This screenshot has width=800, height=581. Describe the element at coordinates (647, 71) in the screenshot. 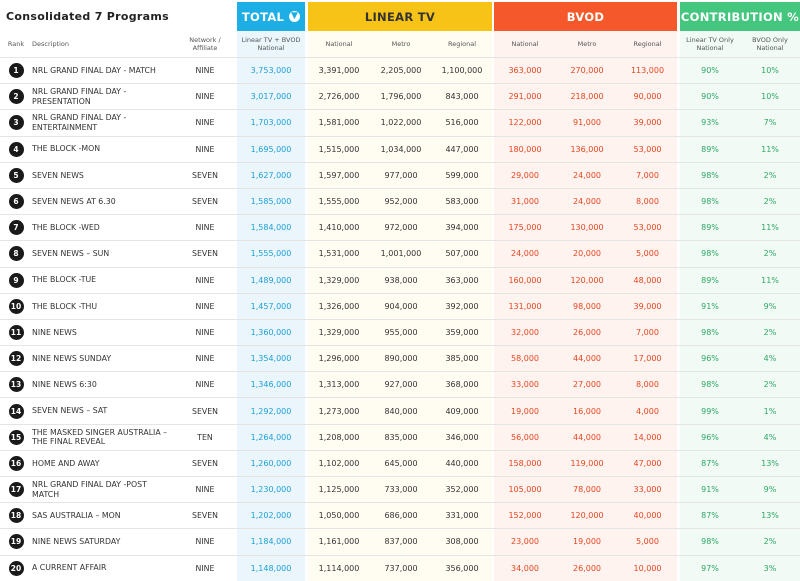

I see `bvod-regional-cell: 113,000` at that location.